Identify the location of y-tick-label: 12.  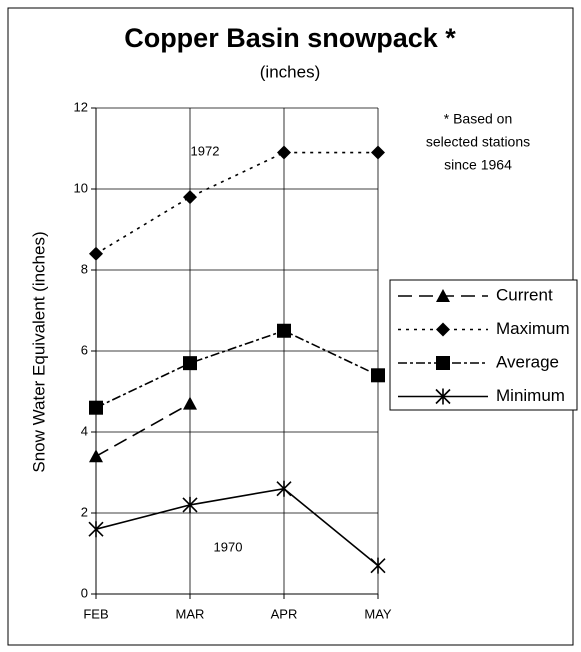
(81, 106).